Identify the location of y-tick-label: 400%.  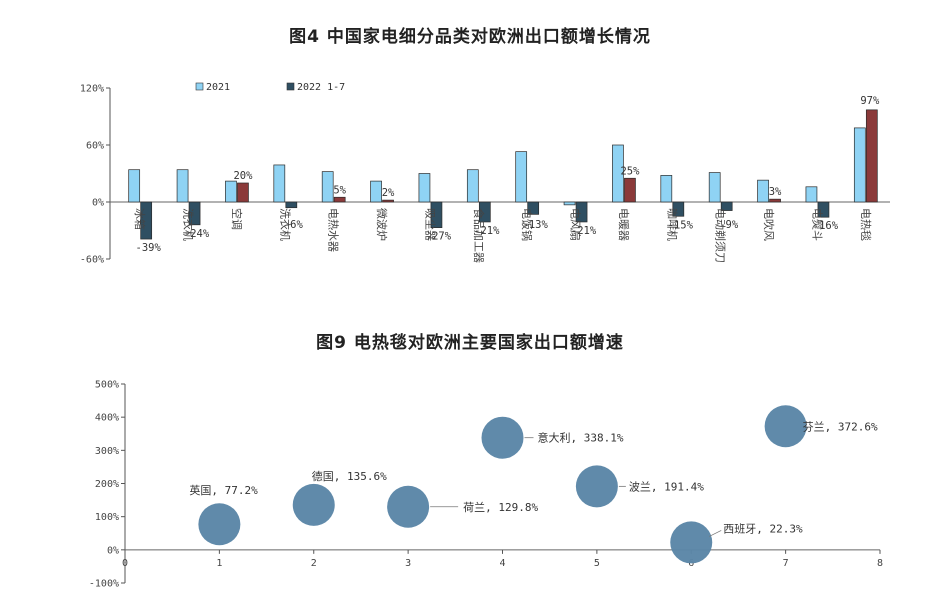
(107, 418).